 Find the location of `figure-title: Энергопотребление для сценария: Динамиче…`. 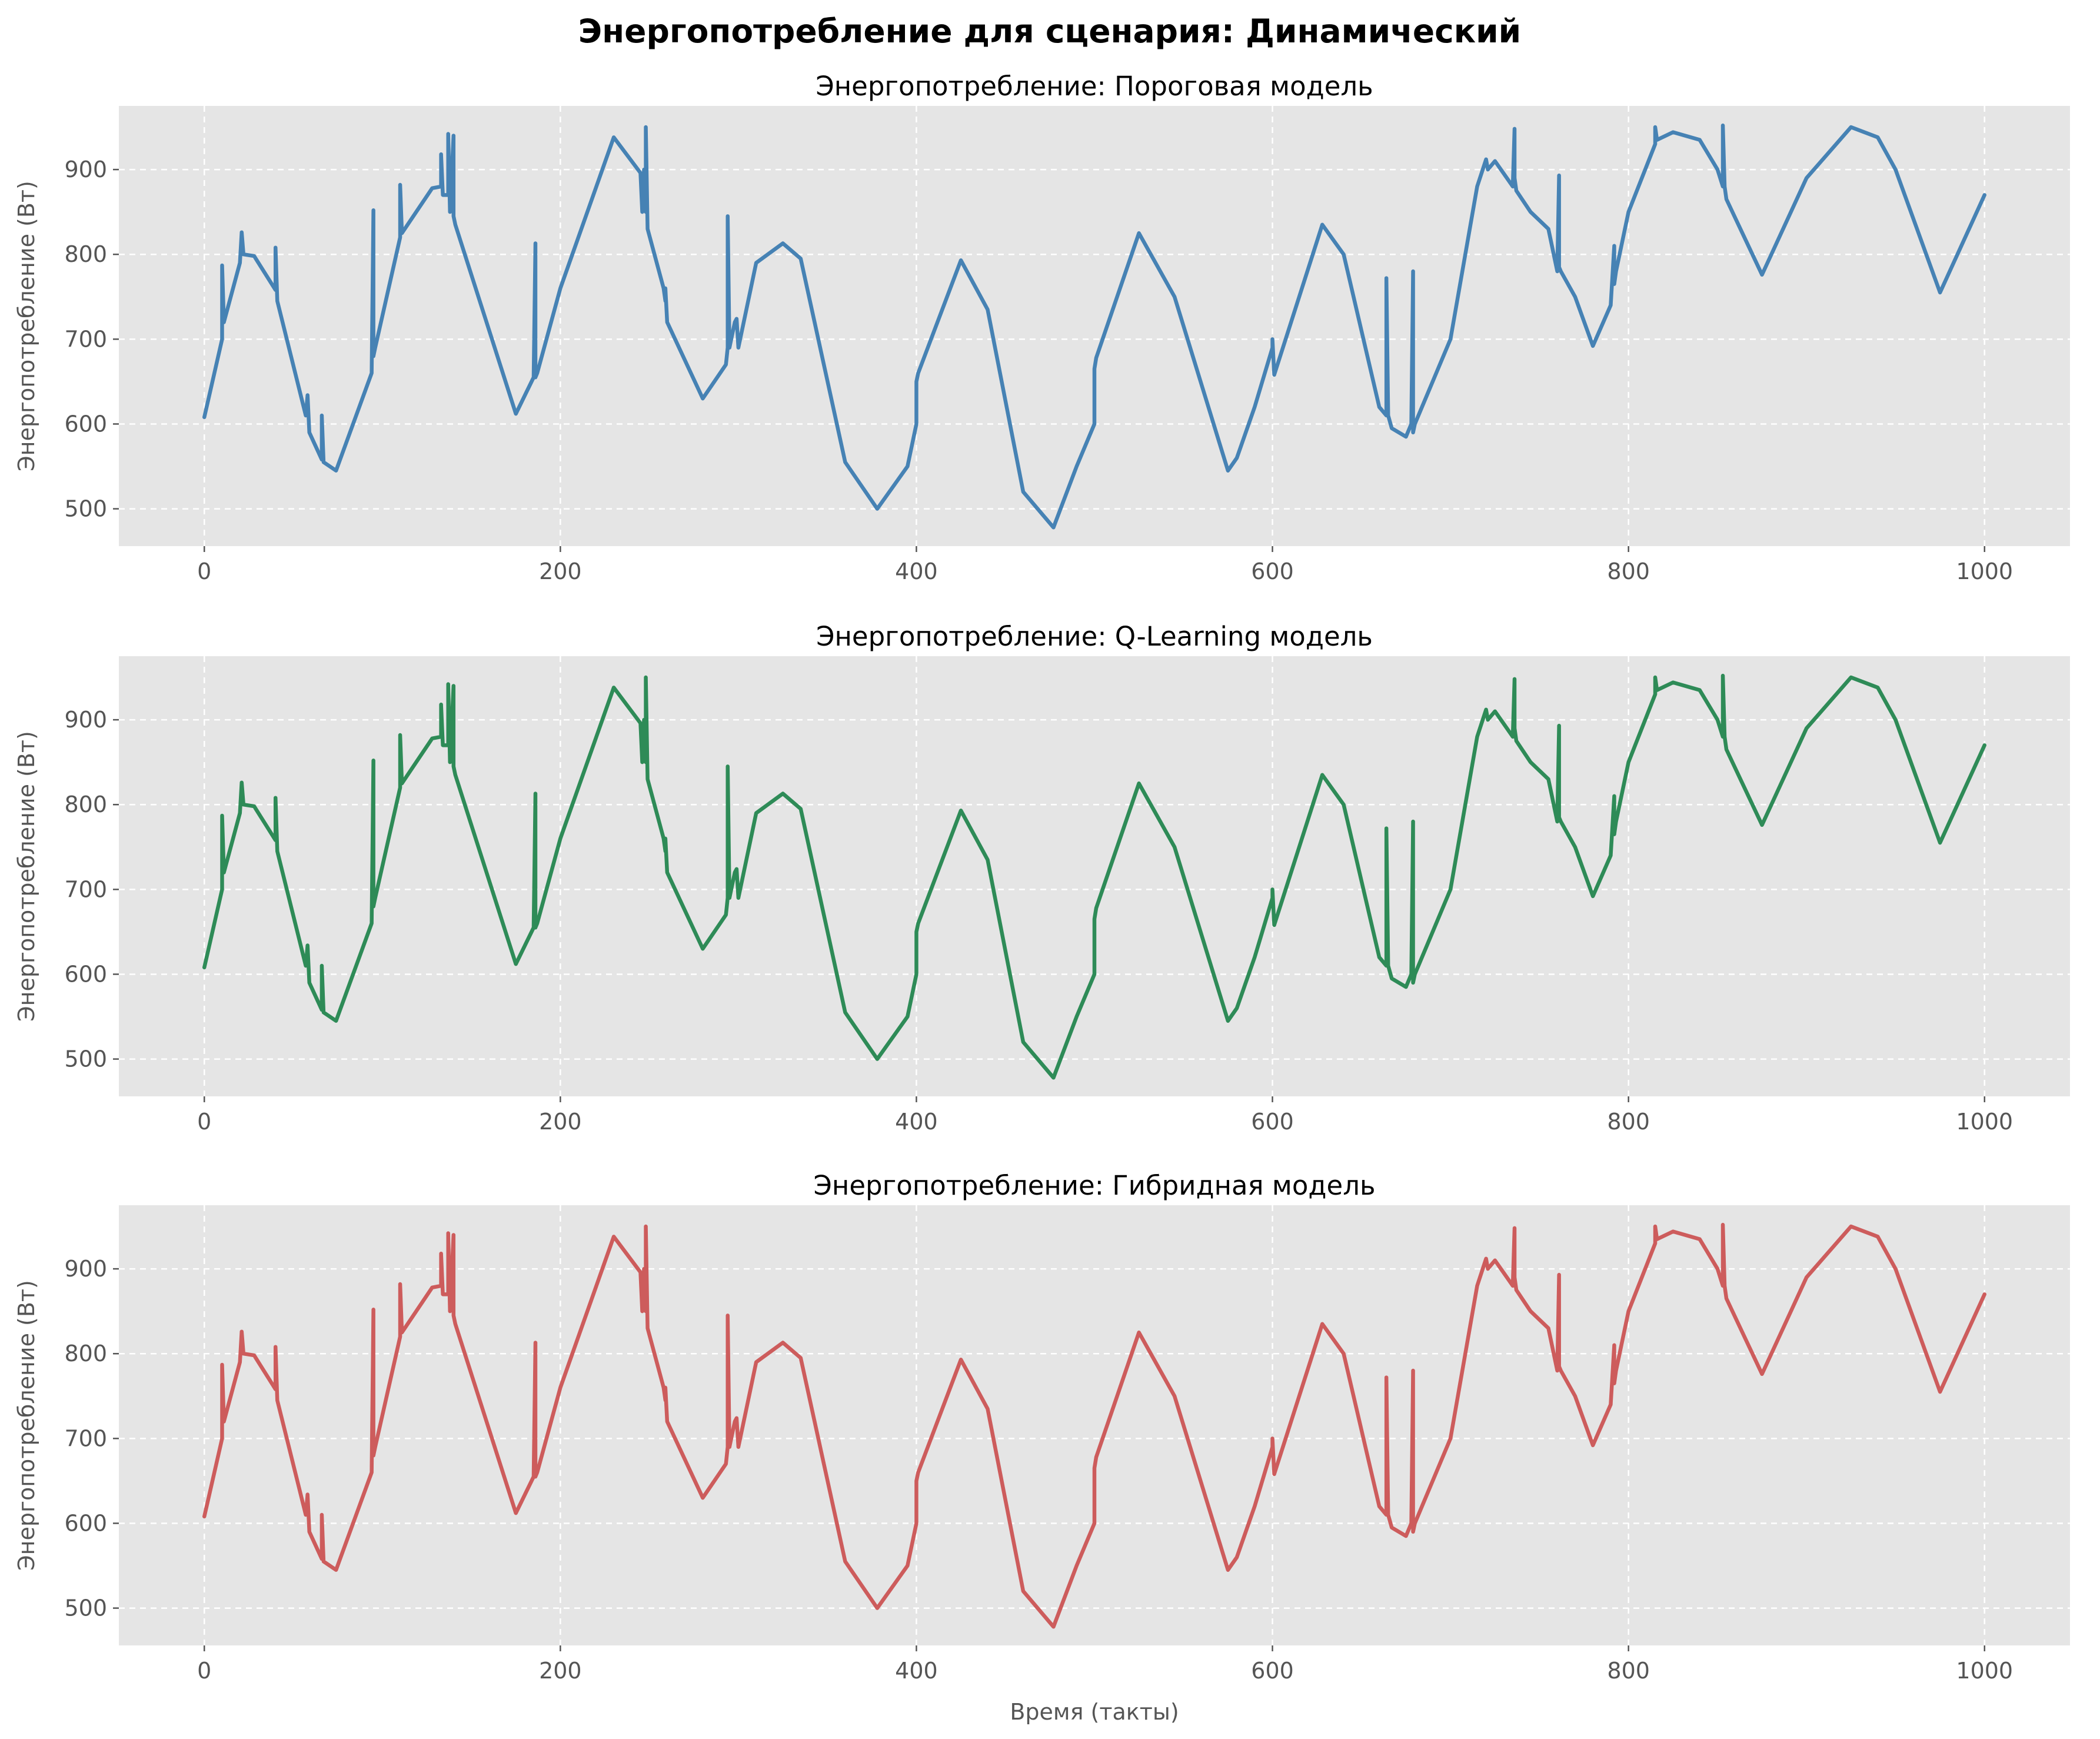

figure-title: Энергопотребление для сценария: Динамиче… is located at coordinates (1049, 31).